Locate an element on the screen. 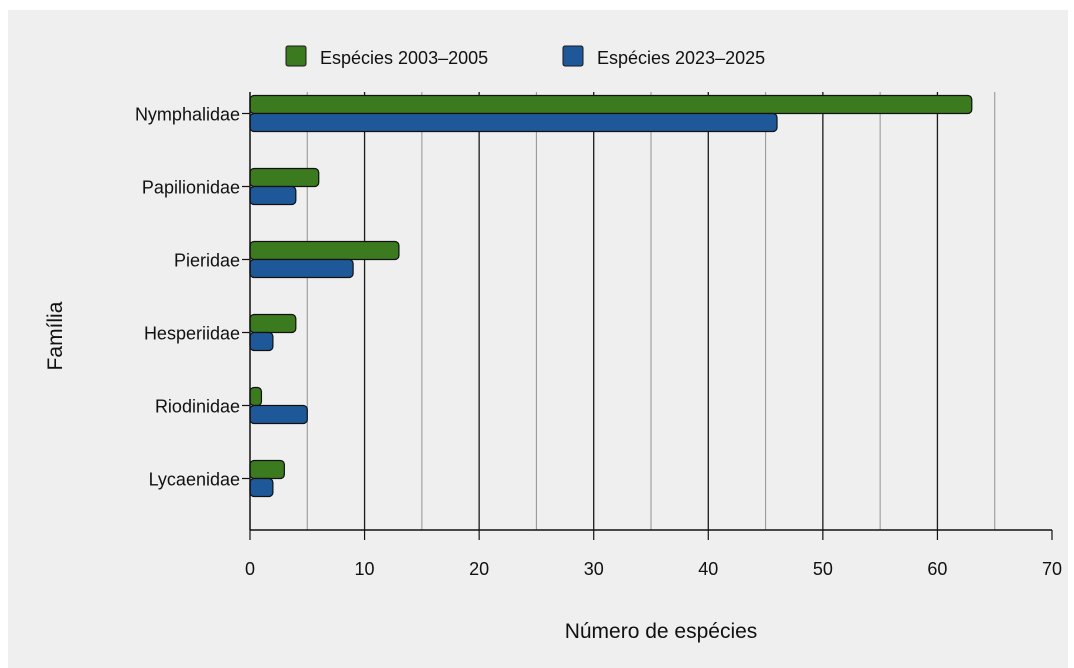 The height and width of the screenshot is (668, 1074). x-tick-label: 50 is located at coordinates (823, 569).